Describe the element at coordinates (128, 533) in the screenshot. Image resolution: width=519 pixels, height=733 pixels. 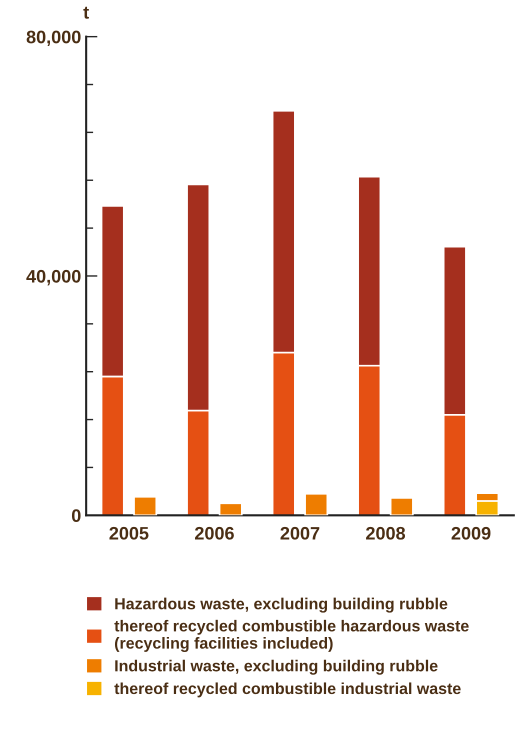
I see `x-tick-label: 2005` at that location.